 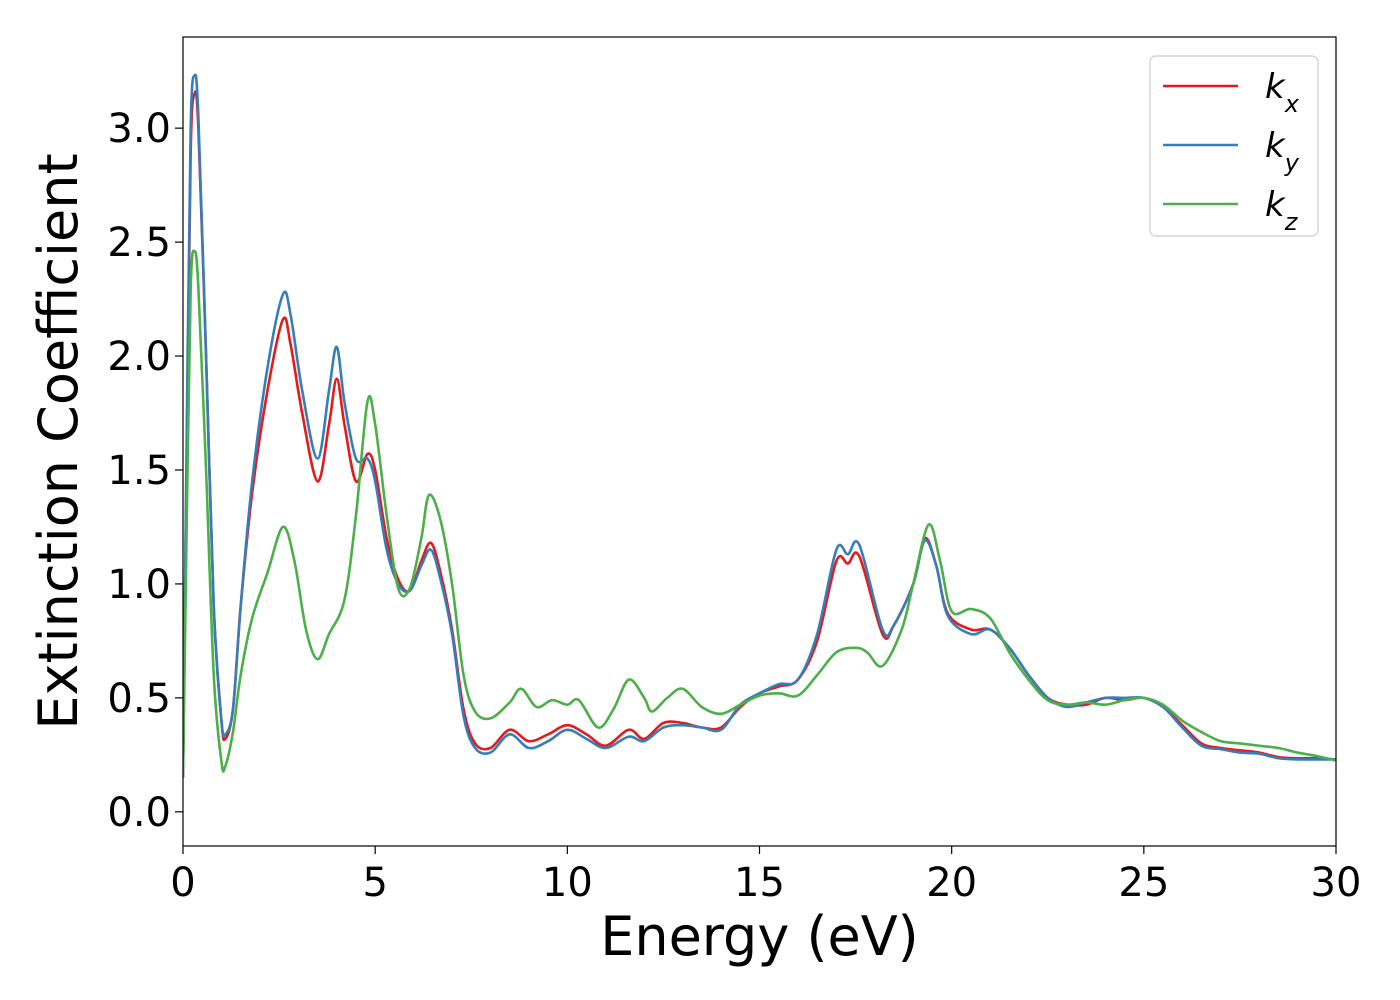 What do you see at coordinates (759, 883) in the screenshot?
I see `x-tick-label: 15` at bounding box center [759, 883].